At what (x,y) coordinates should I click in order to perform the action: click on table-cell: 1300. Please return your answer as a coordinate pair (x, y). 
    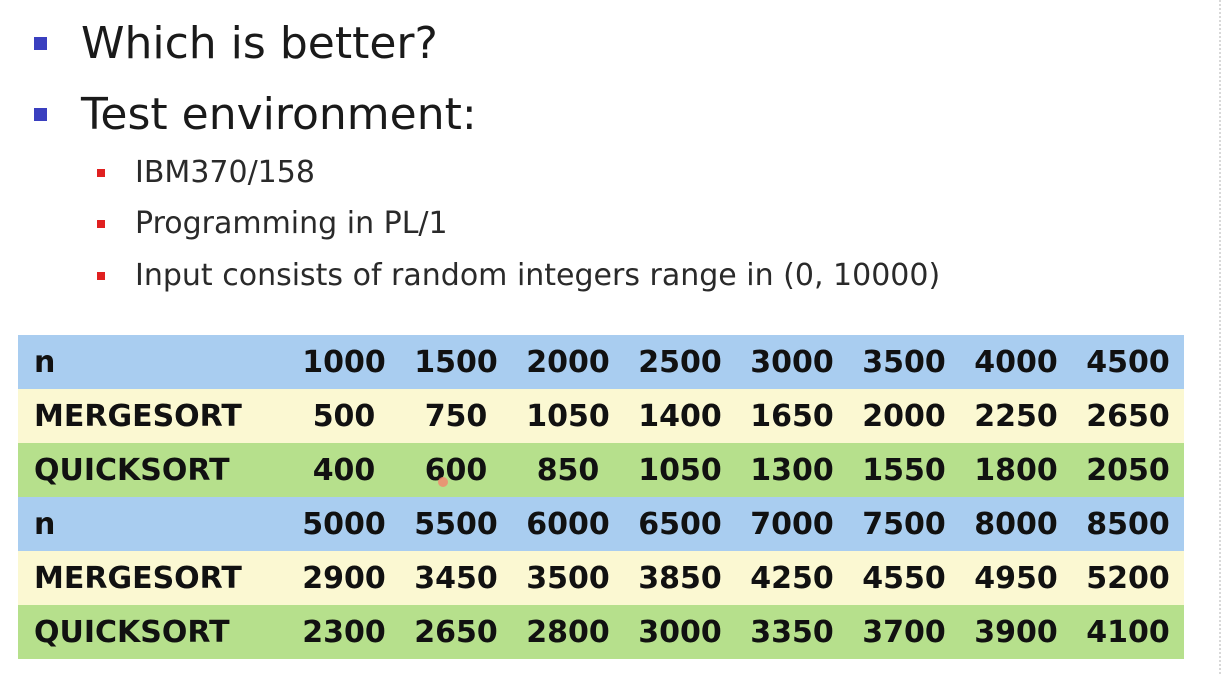
    Looking at the image, I should click on (792, 470).